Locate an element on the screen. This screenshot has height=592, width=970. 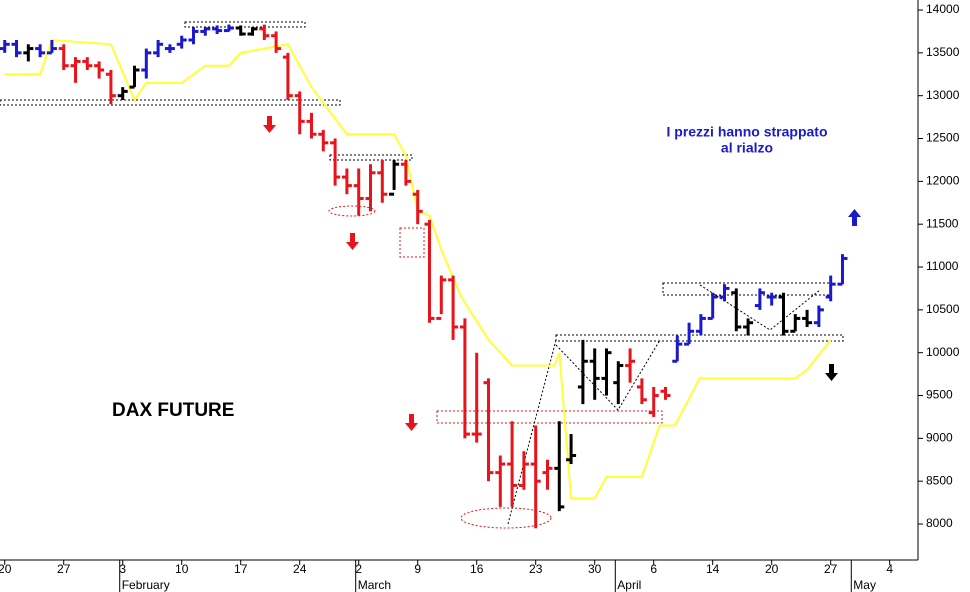
y-tick-label: 10000 is located at coordinates (943, 352).